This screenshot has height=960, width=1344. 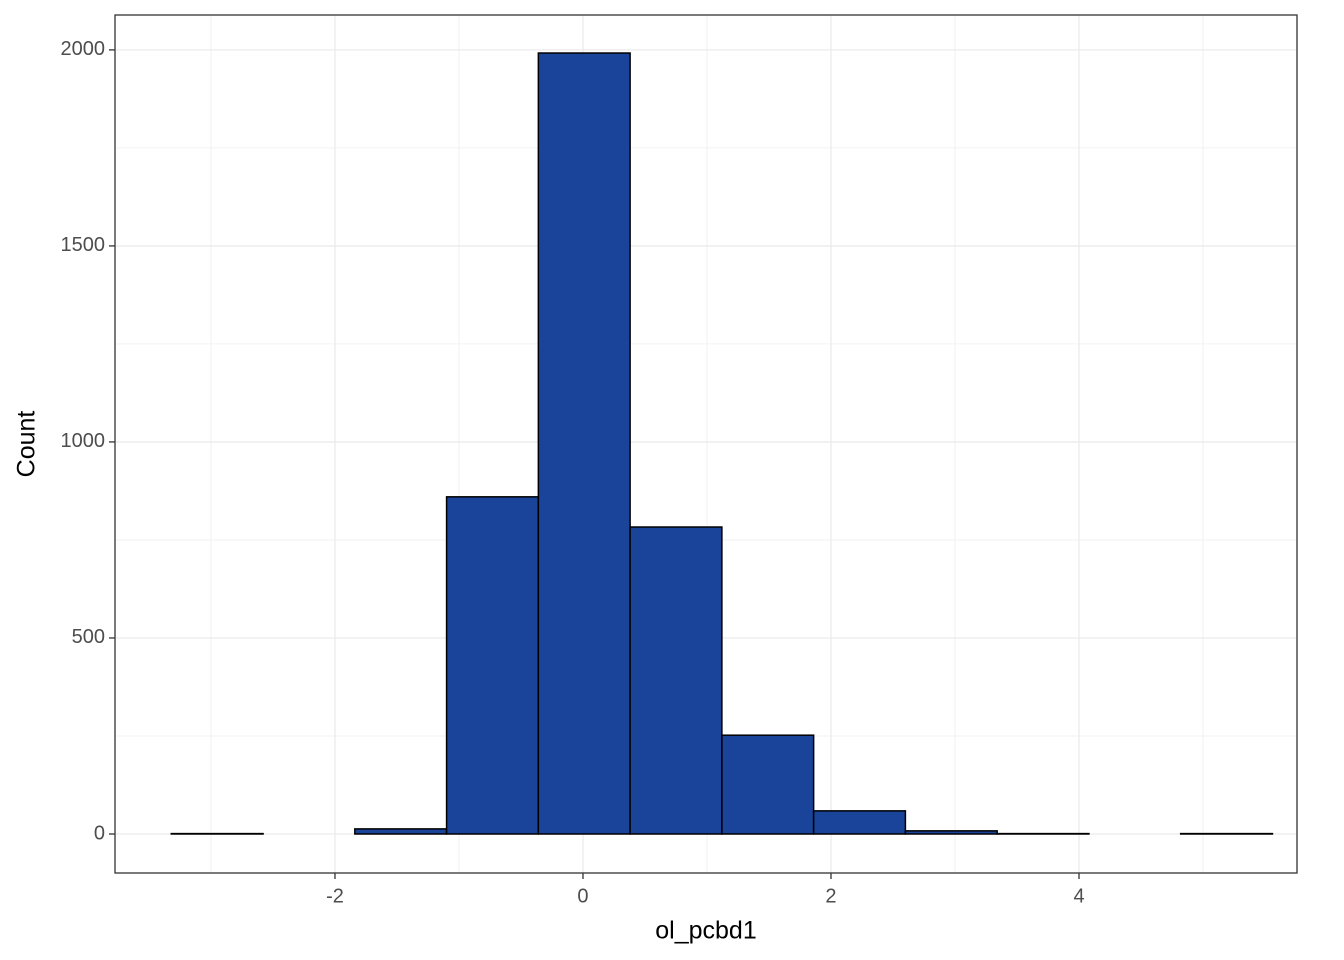 What do you see at coordinates (705, 931) in the screenshot?
I see `x-axis-title: ol_pcbd1` at bounding box center [705, 931].